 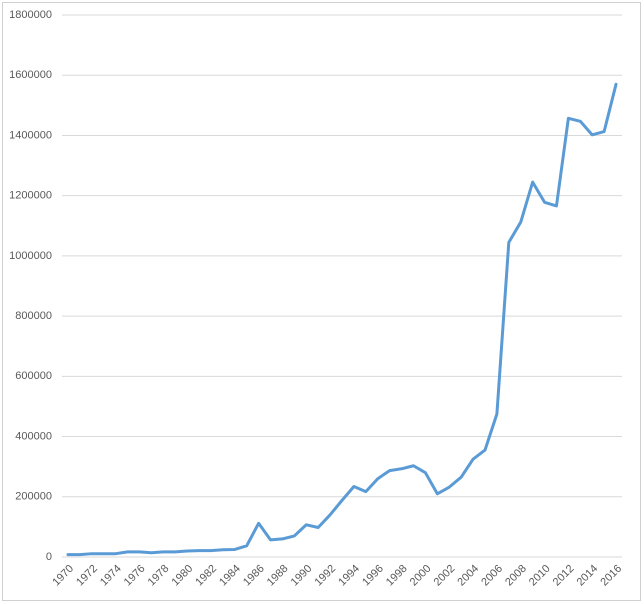 I want to click on y-tick-label: 400000, so click(x=33, y=436).